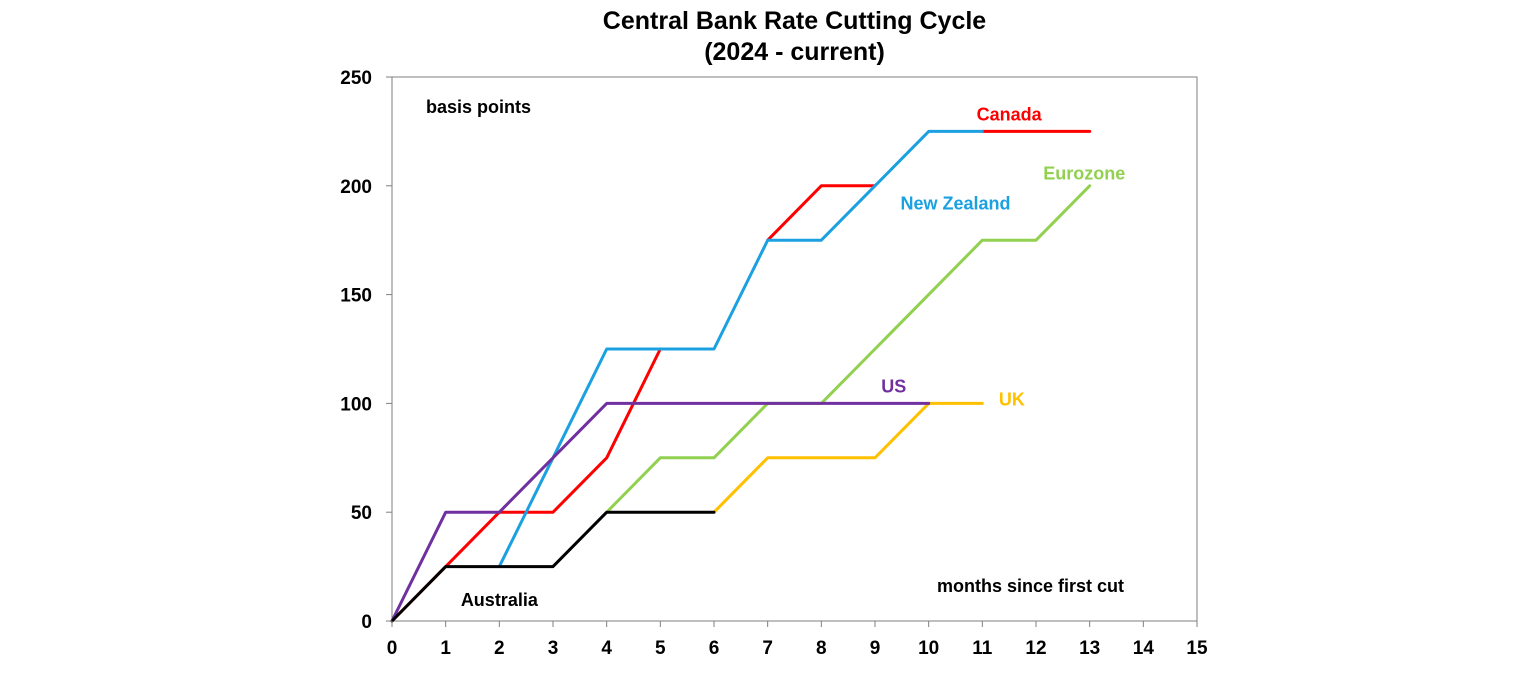 Image resolution: width=1536 pixels, height=680 pixels. What do you see at coordinates (767, 648) in the screenshot?
I see `x-tick-label: 7` at bounding box center [767, 648].